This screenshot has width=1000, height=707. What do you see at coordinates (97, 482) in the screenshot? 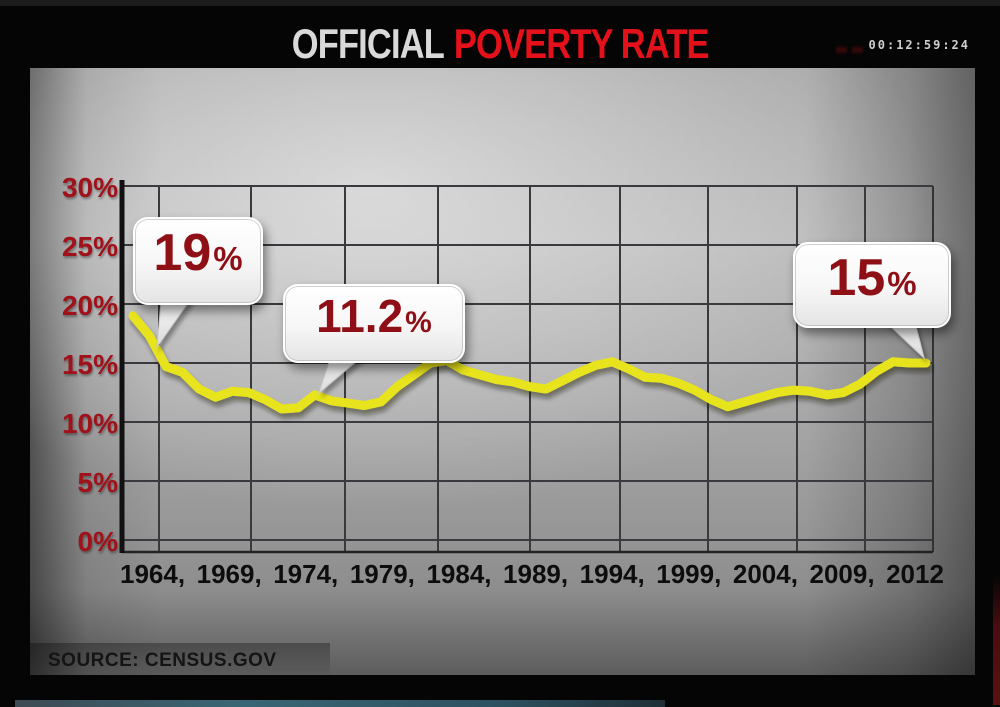
I see `y-tick-label: 5%` at bounding box center [97, 482].